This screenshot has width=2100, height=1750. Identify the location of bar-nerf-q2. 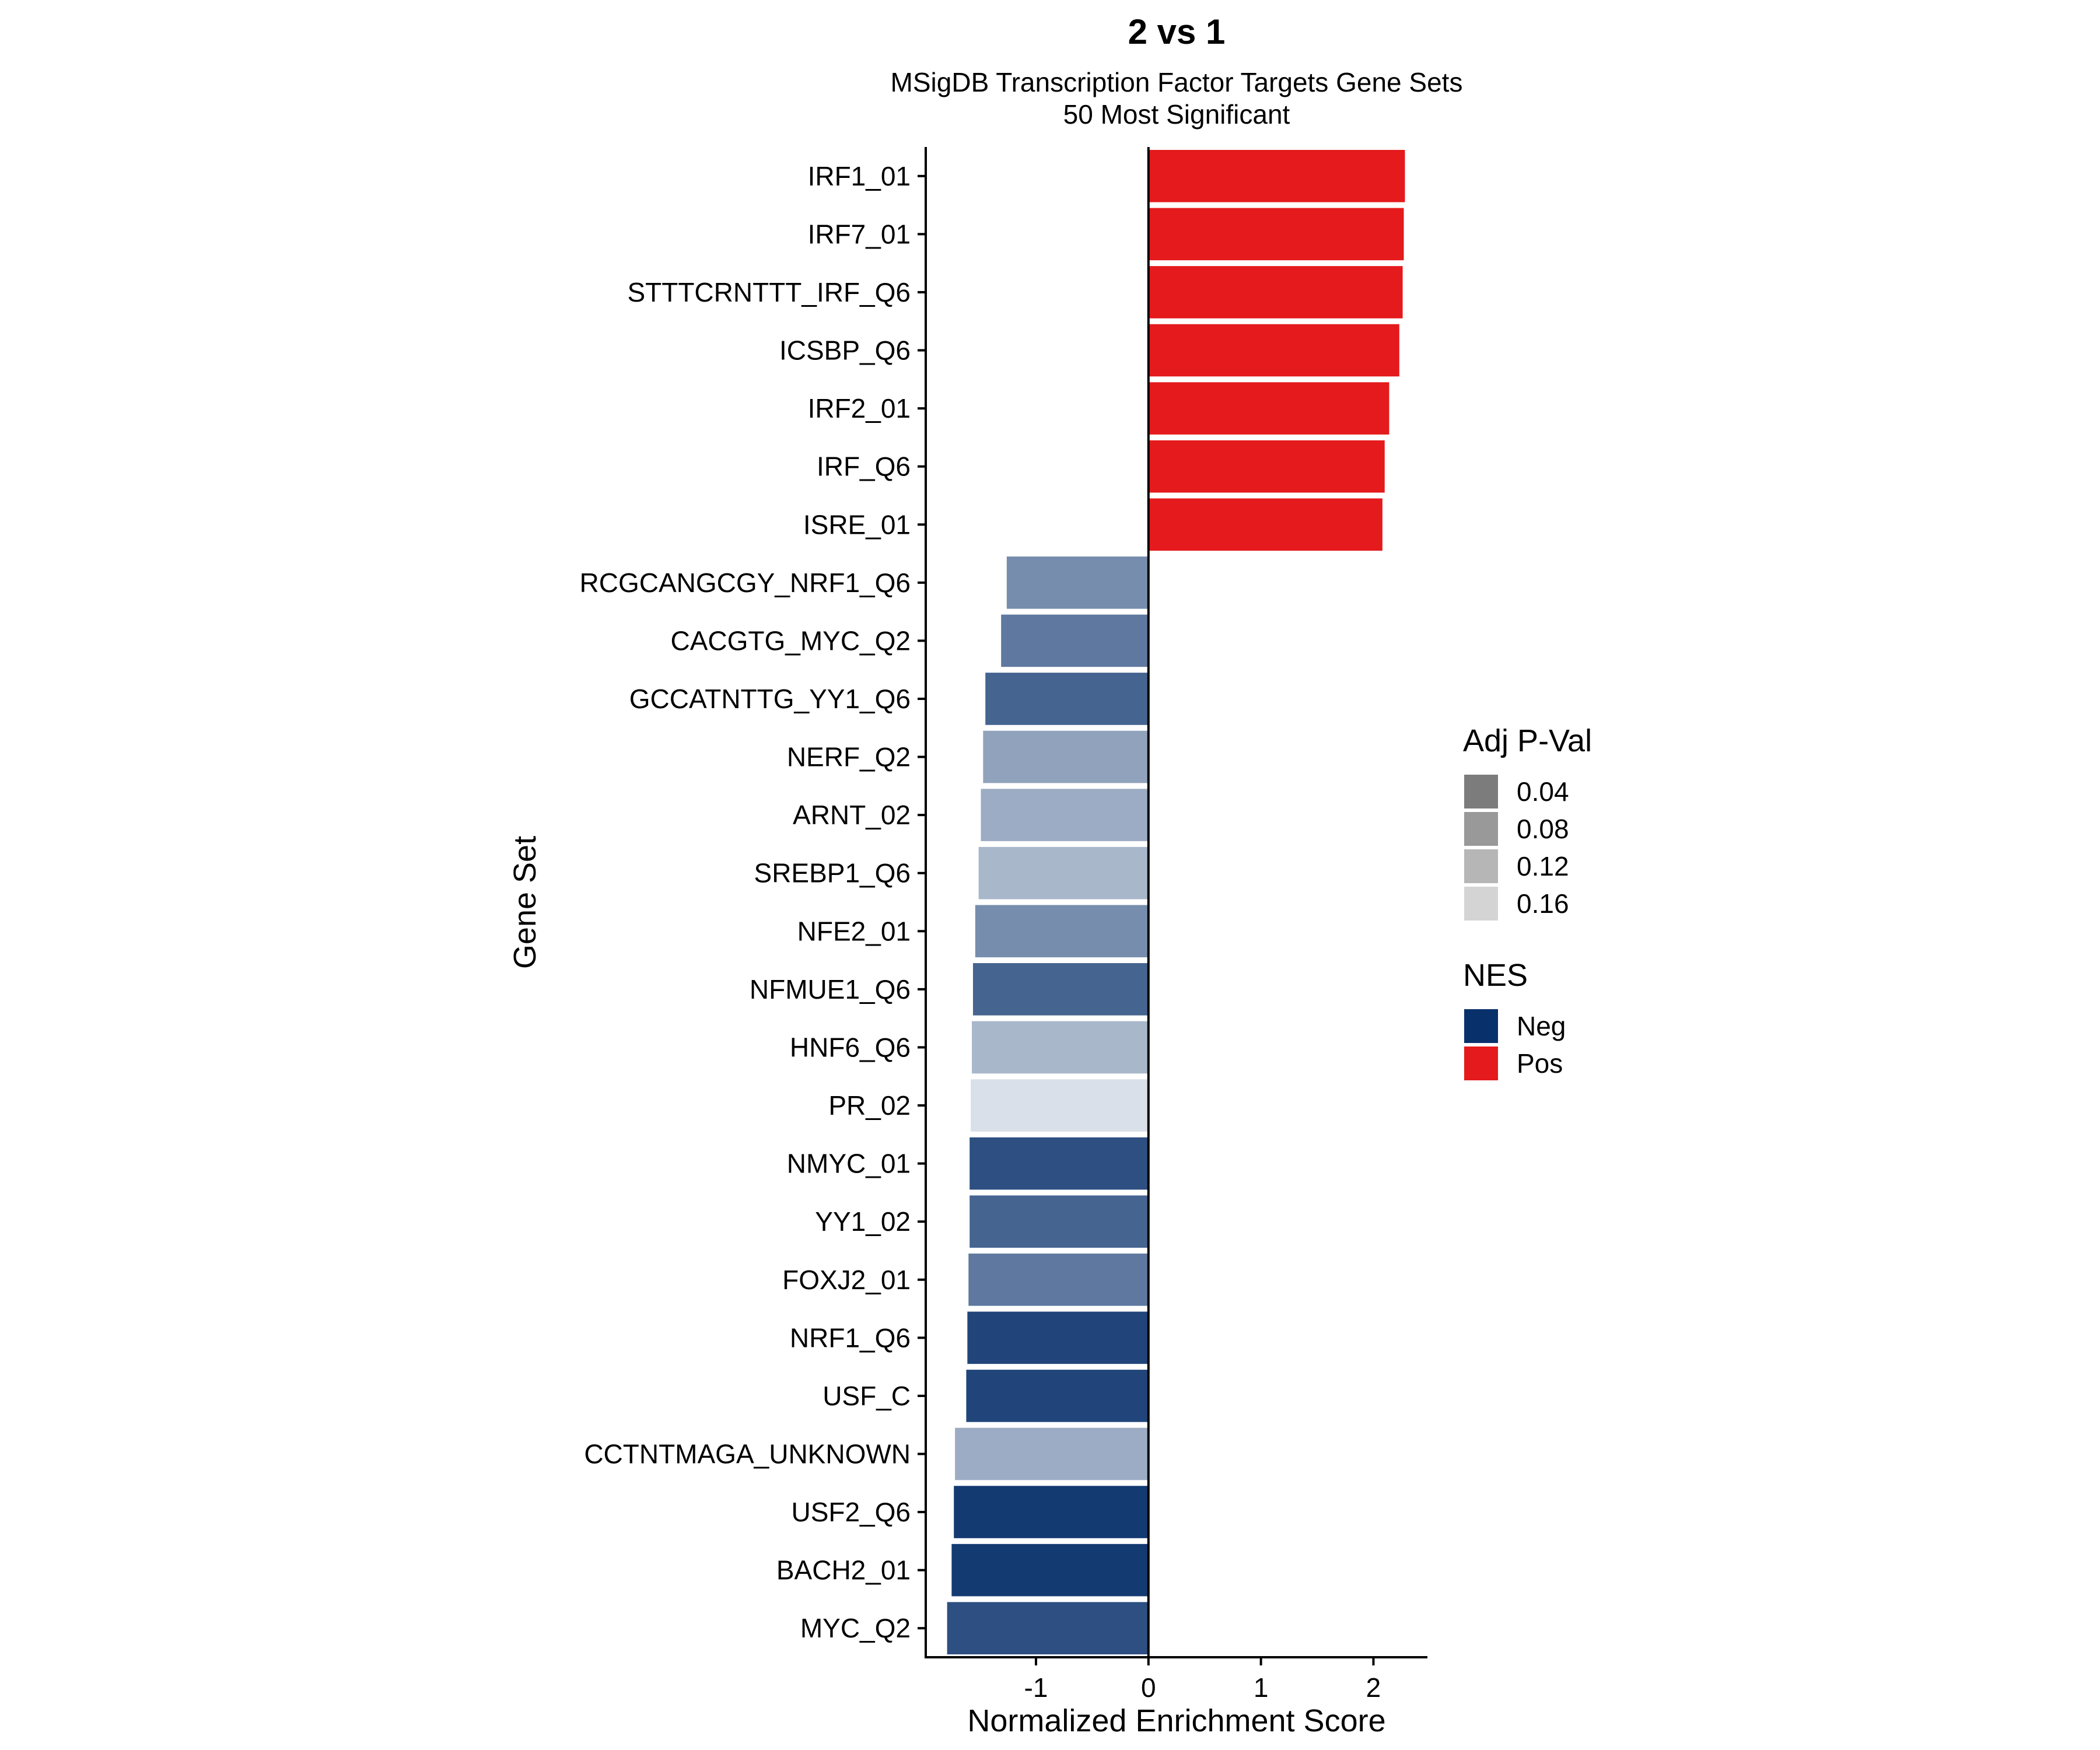
(1066, 757).